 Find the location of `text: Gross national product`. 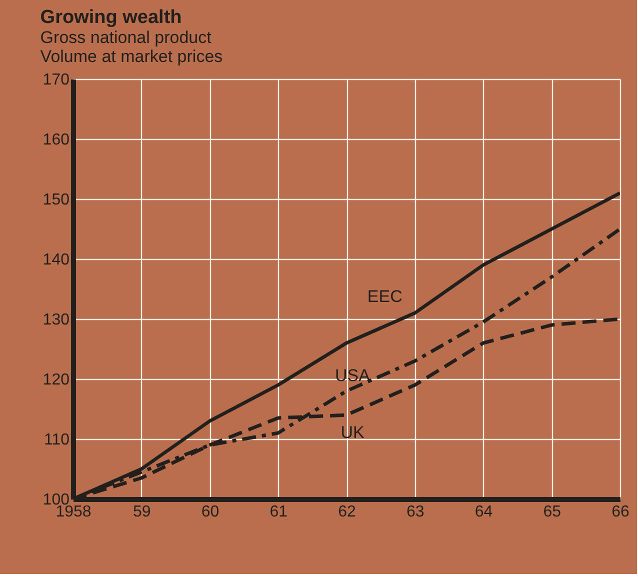

text: Gross national product is located at coordinates (126, 37).